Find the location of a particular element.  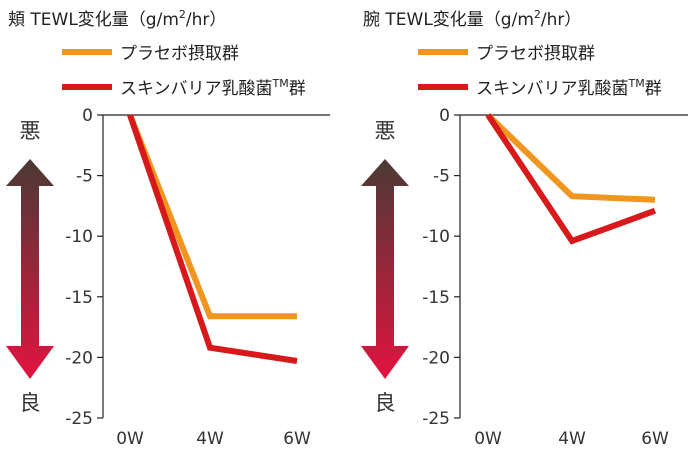

chart-title: 腕 TEWL変化量（g/m2/hr） is located at coordinates (472, 19).